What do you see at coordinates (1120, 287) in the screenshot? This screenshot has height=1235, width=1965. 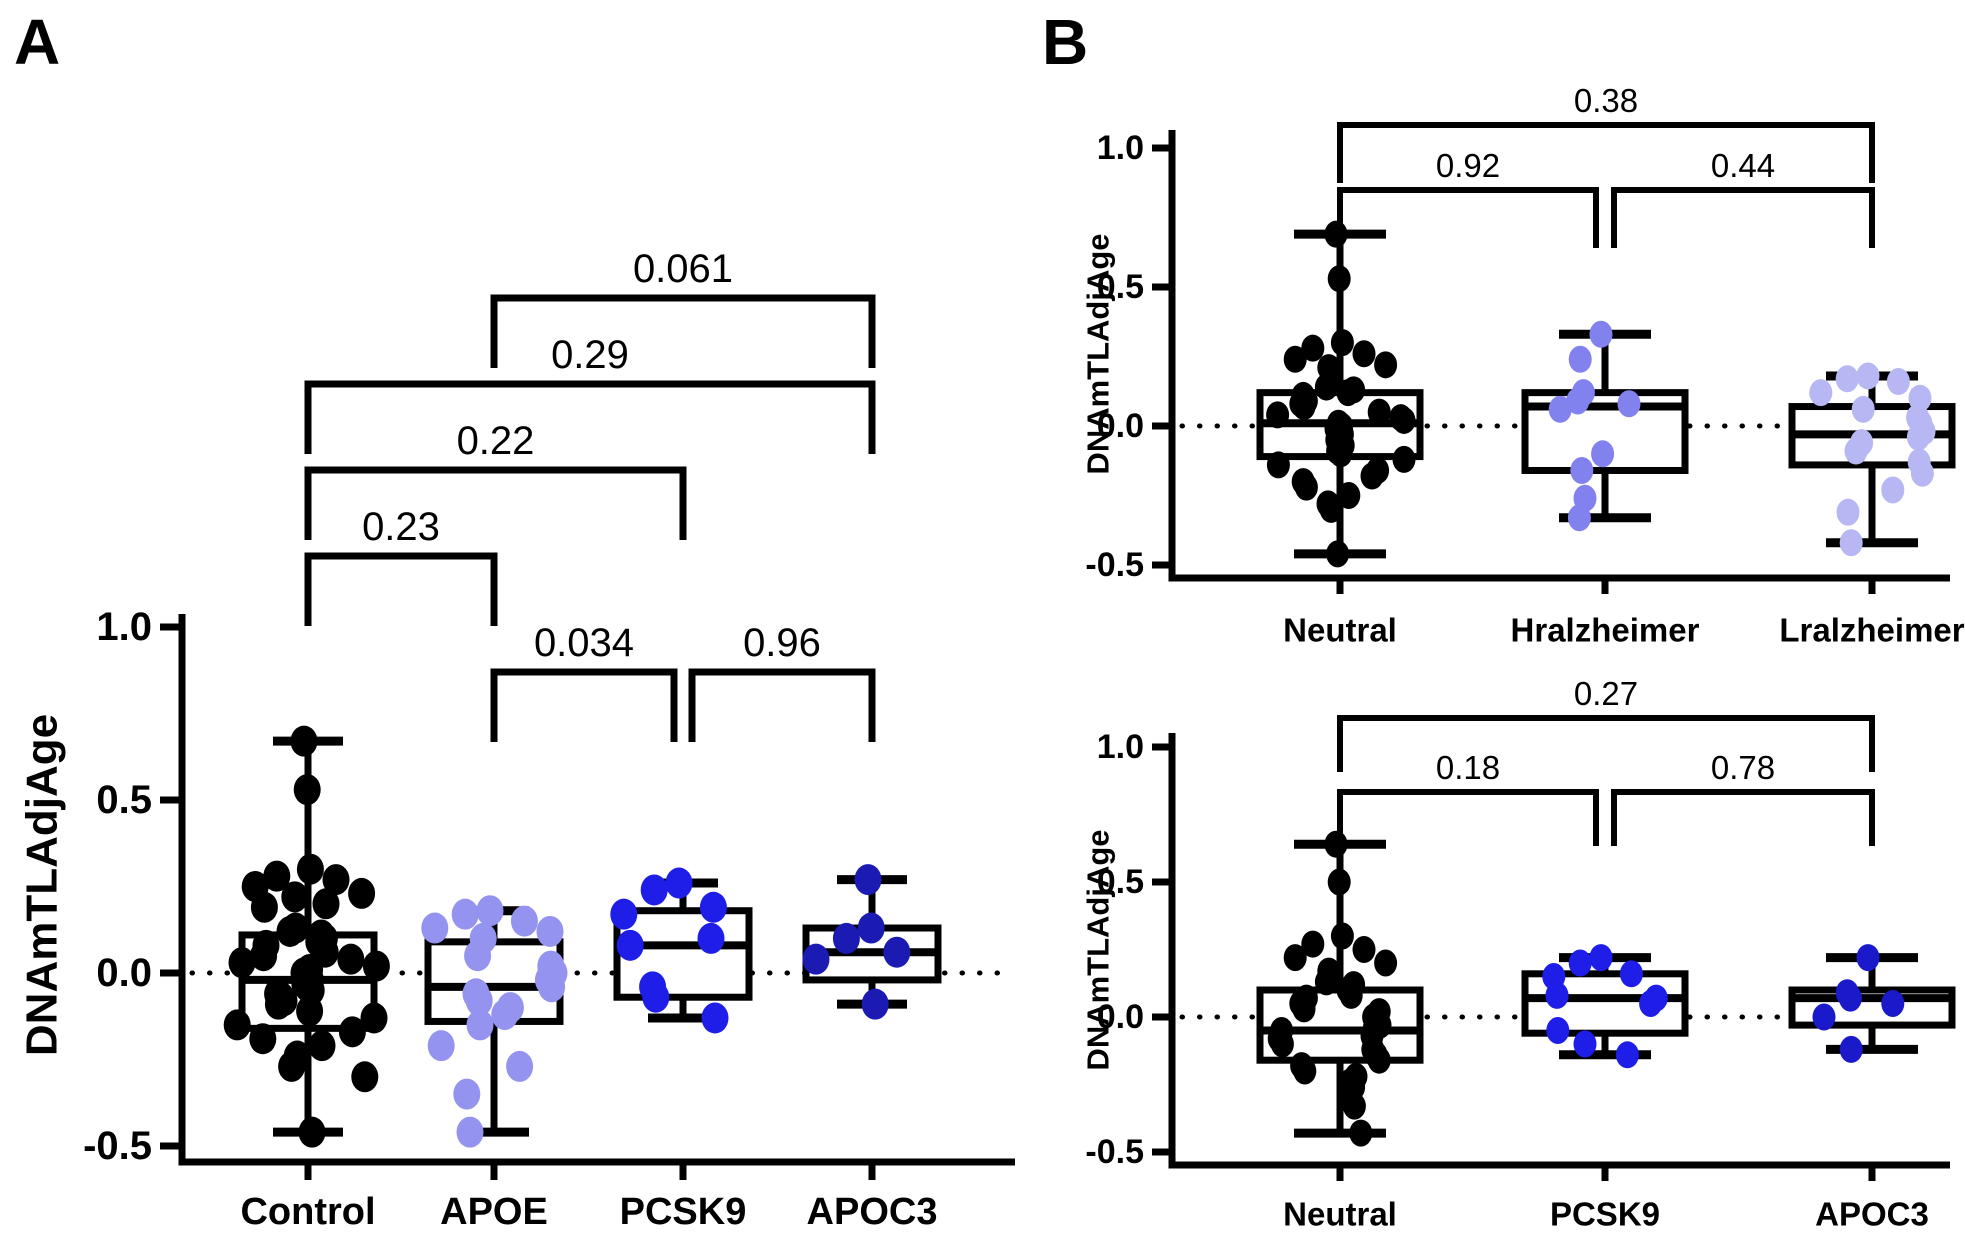 I see `panel-b-top-ytick-label: 0.5` at bounding box center [1120, 287].